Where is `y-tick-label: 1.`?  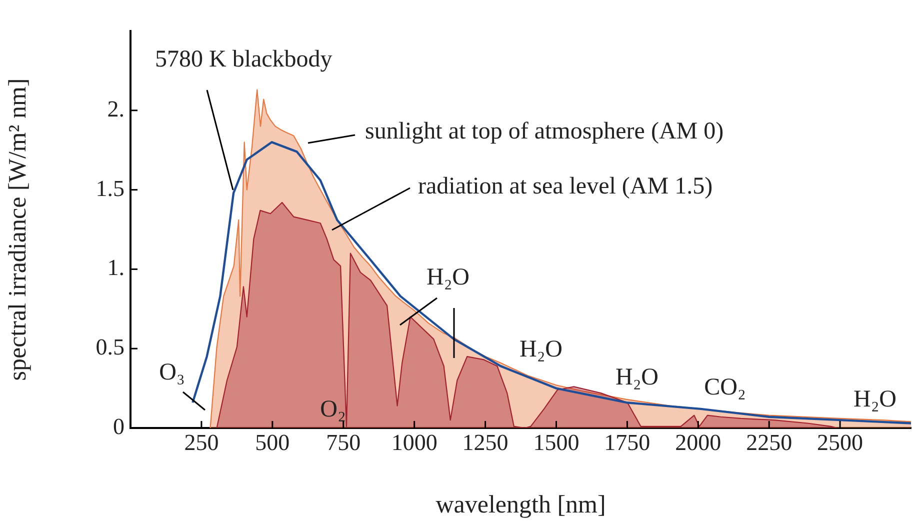
y-tick-label: 1. is located at coordinates (115, 267).